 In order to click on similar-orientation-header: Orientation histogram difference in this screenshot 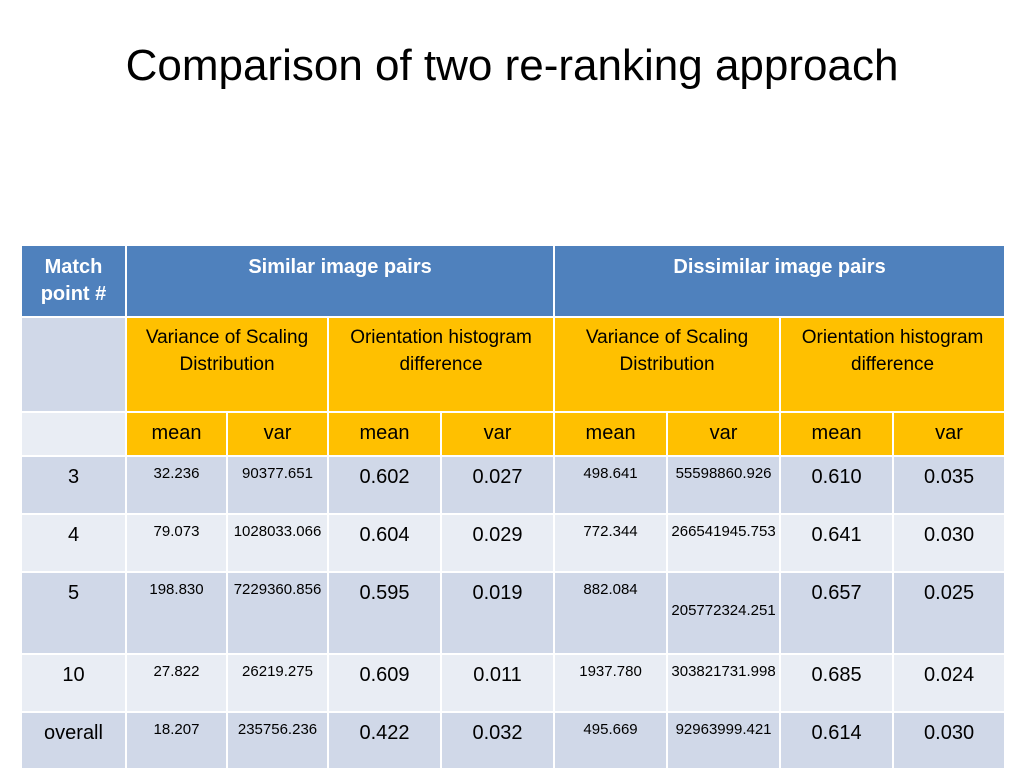, I will do `click(441, 364)`.